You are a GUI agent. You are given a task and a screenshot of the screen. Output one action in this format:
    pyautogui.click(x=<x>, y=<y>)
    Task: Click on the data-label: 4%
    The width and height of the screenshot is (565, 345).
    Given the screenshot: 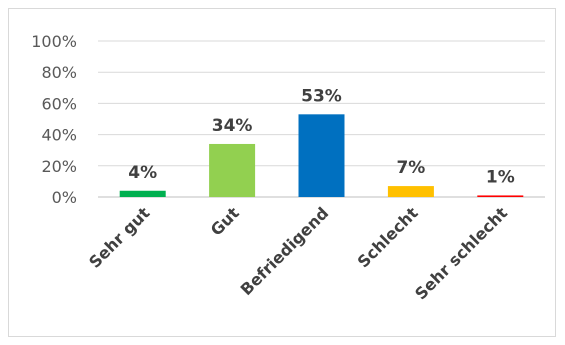 What is the action you would take?
    pyautogui.click(x=142, y=173)
    